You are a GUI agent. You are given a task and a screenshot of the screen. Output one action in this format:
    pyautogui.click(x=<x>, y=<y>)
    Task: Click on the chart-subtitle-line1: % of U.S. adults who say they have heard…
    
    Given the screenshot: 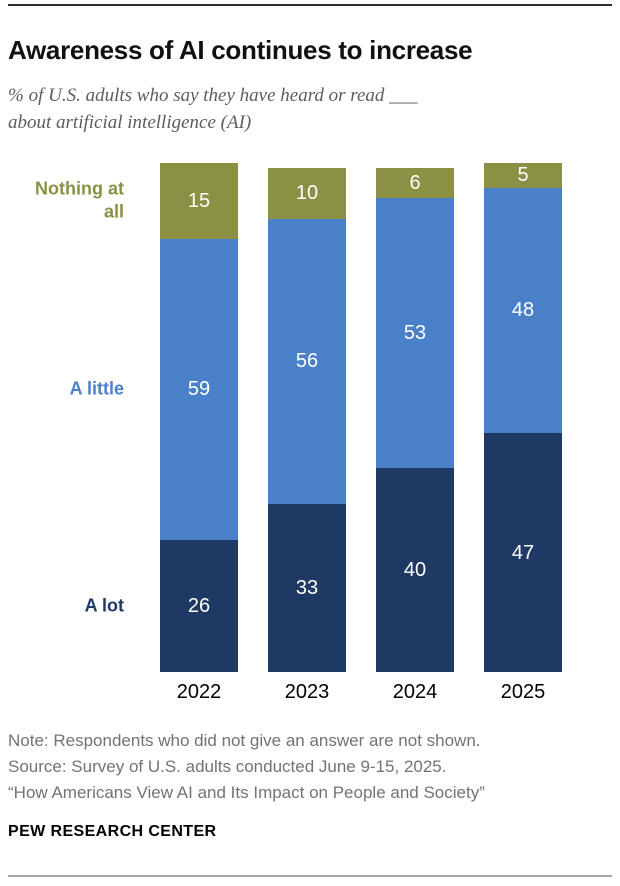 What is the action you would take?
    pyautogui.click(x=213, y=96)
    